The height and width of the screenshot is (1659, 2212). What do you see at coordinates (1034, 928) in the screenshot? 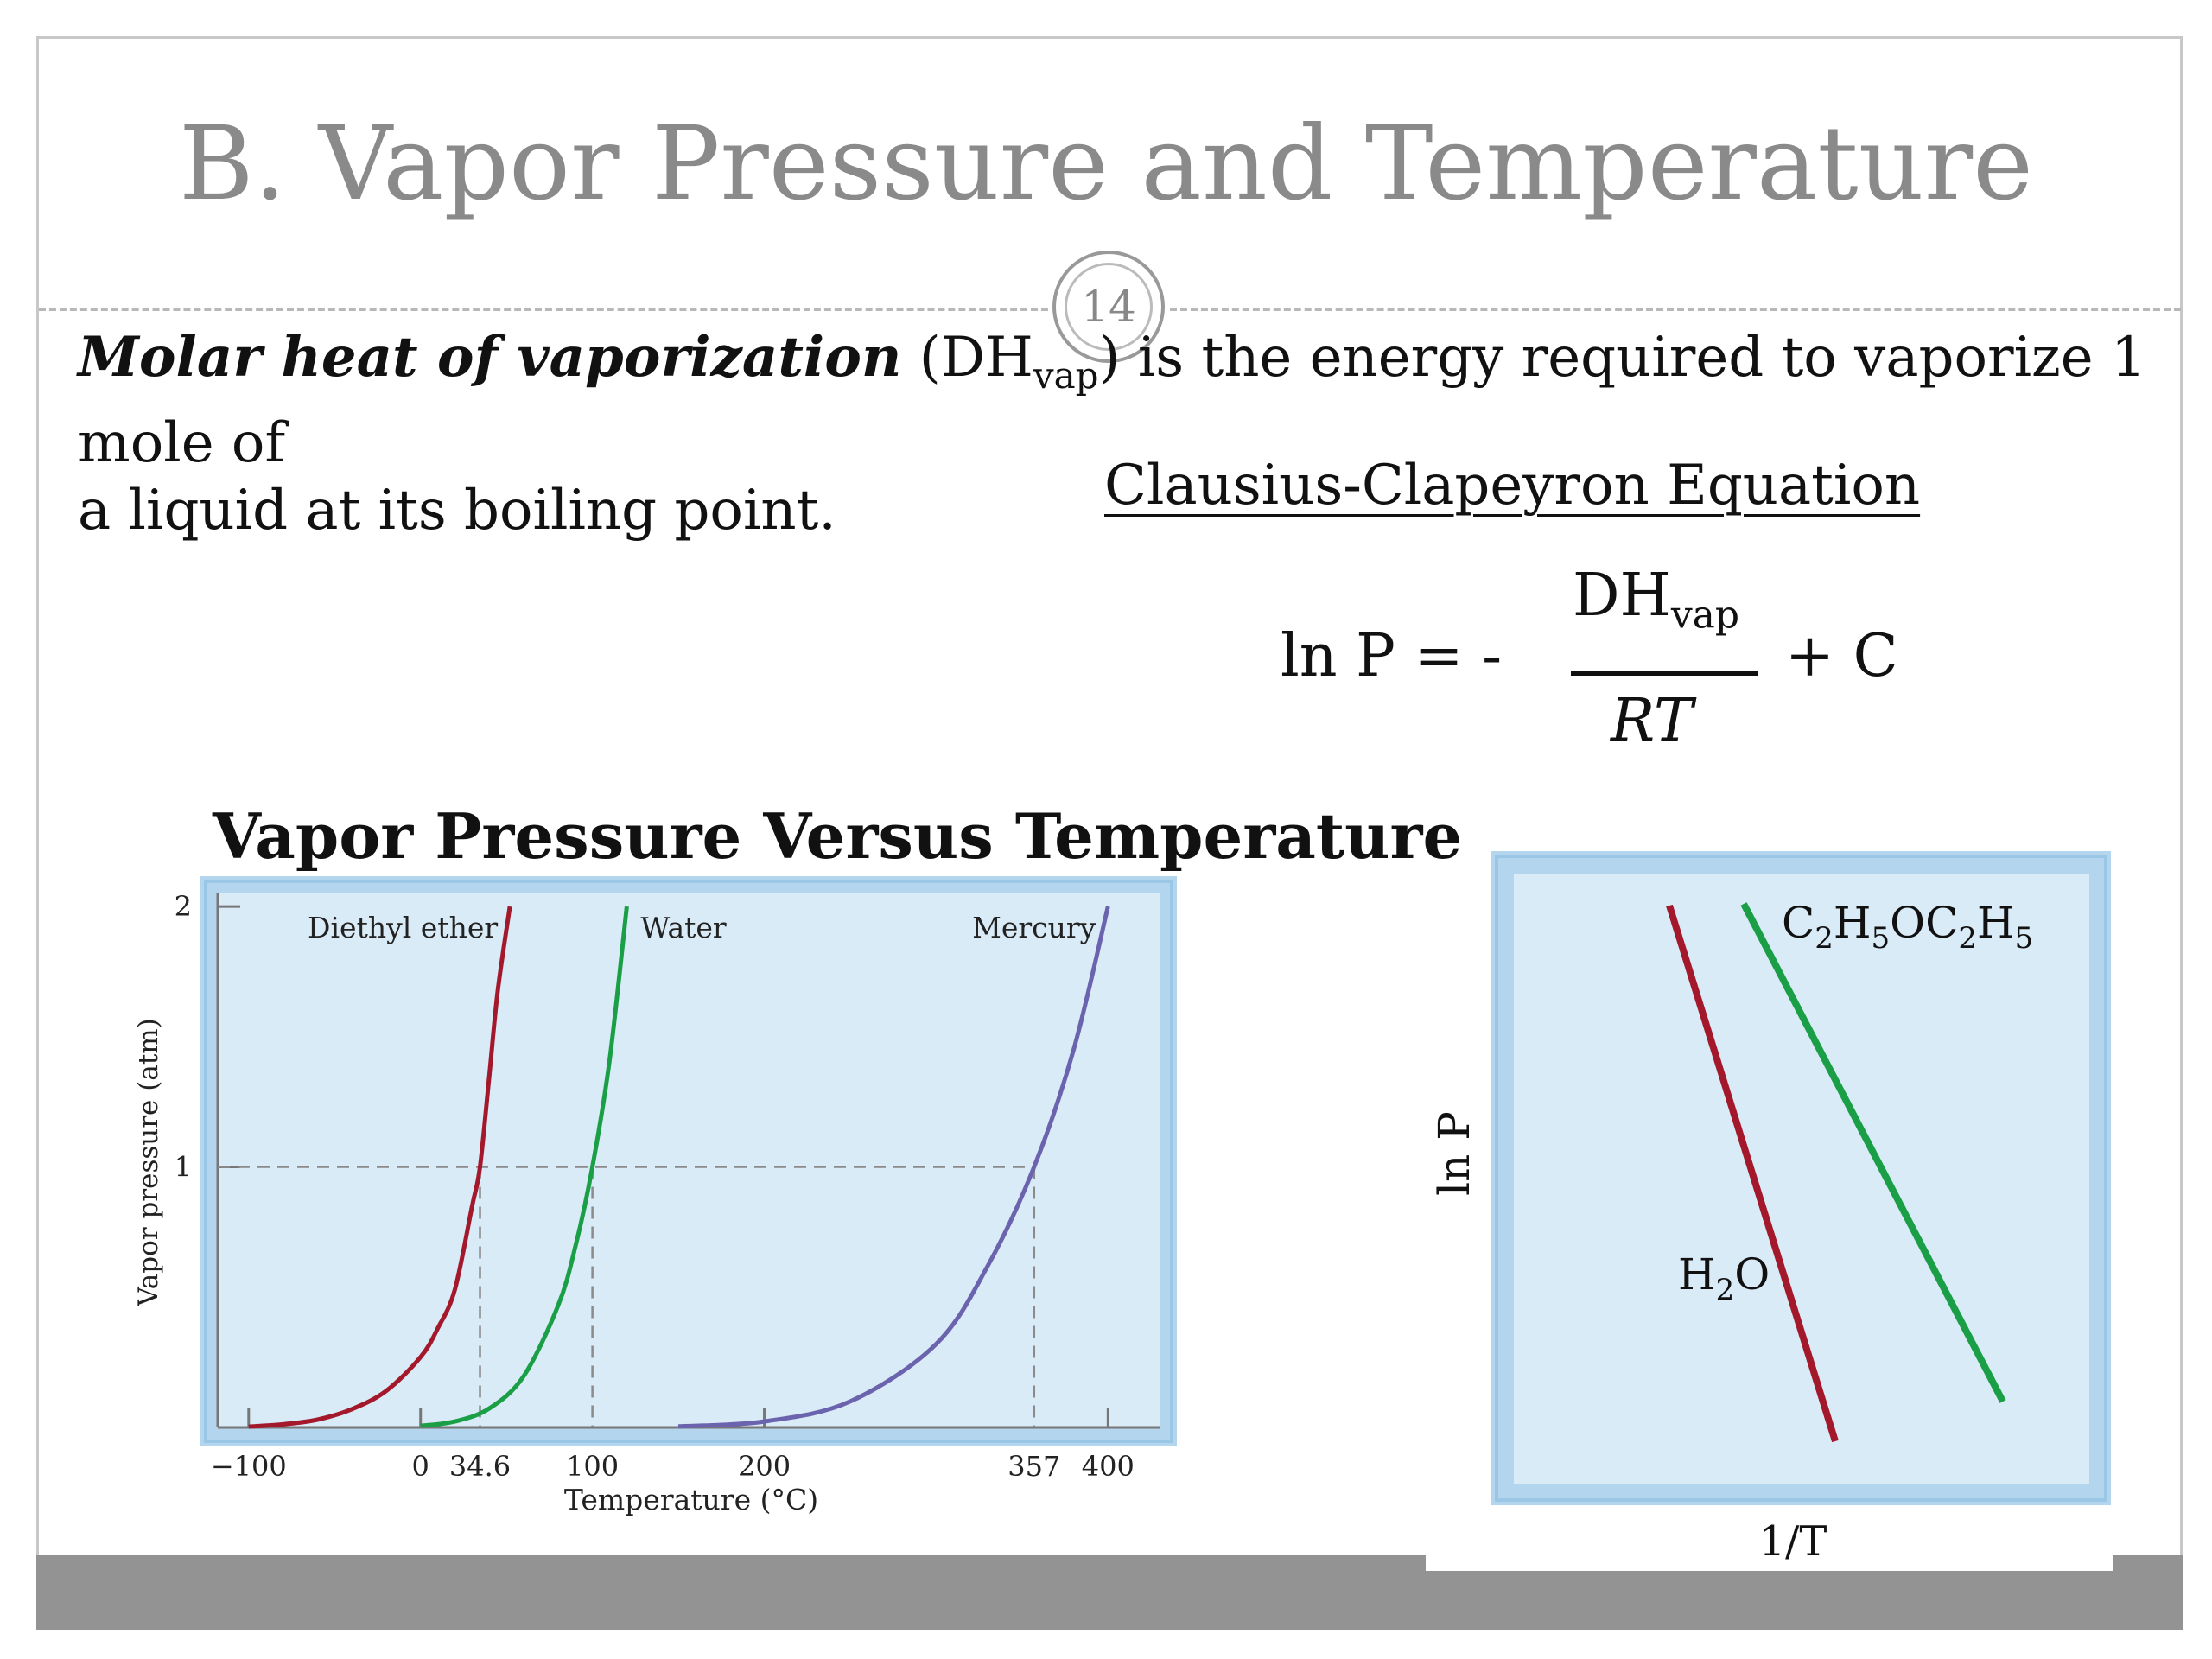
I see `vp-series-label: Mercury` at bounding box center [1034, 928].